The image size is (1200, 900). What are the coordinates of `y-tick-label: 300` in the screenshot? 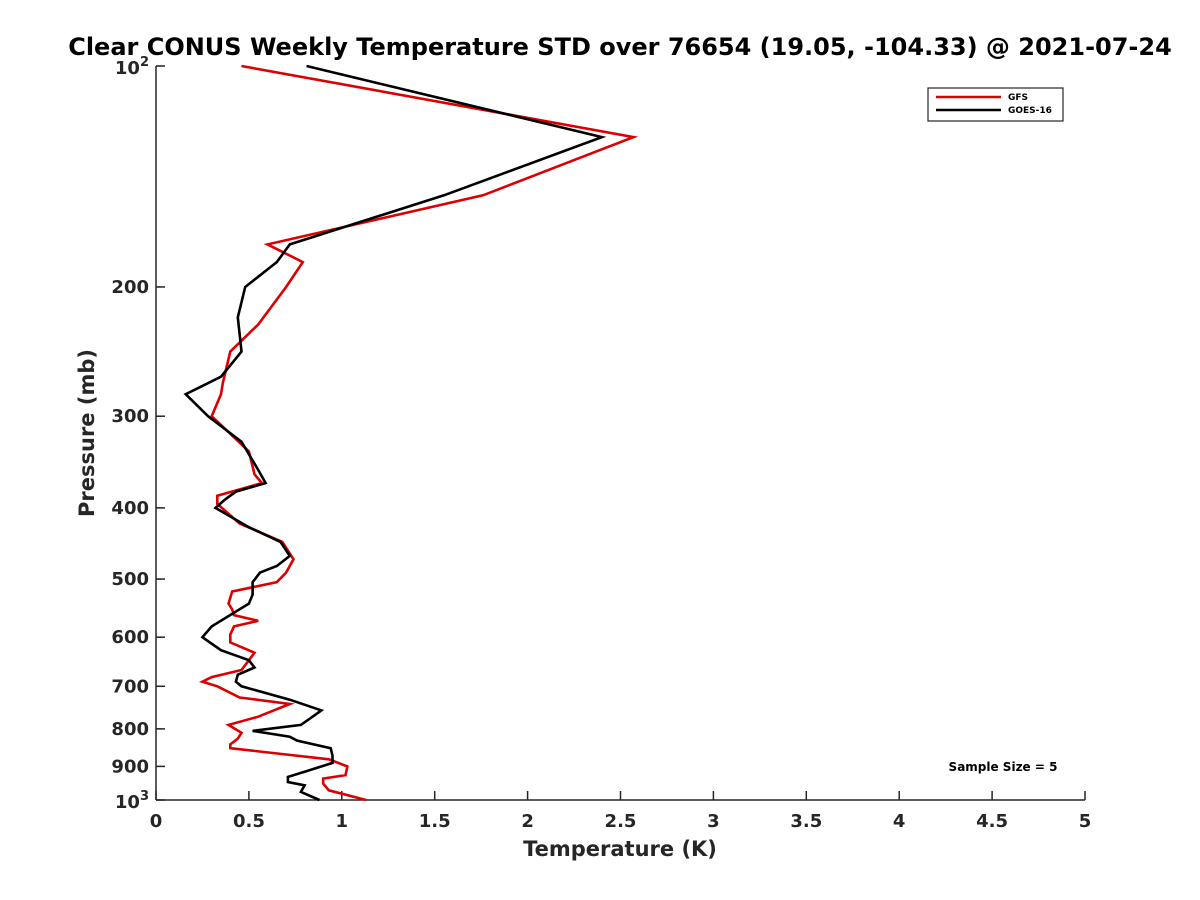 It's located at (130, 416).